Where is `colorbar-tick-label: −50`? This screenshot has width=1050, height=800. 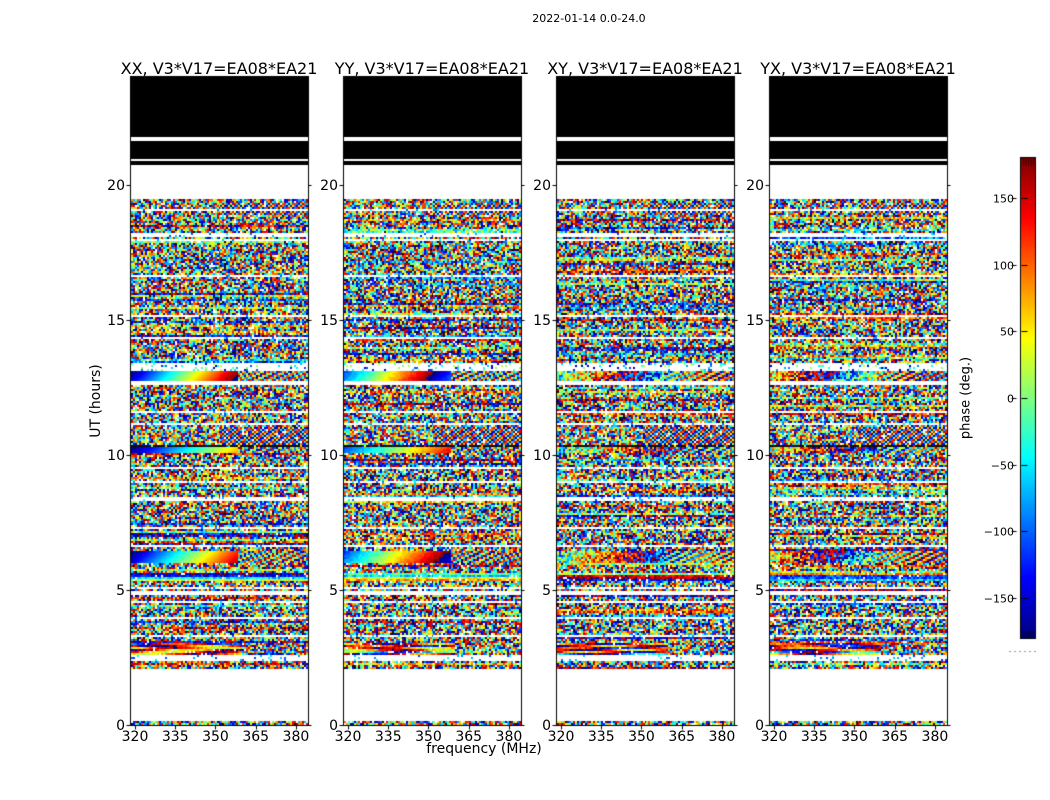 colorbar-tick-label: −50 is located at coordinates (1002, 465).